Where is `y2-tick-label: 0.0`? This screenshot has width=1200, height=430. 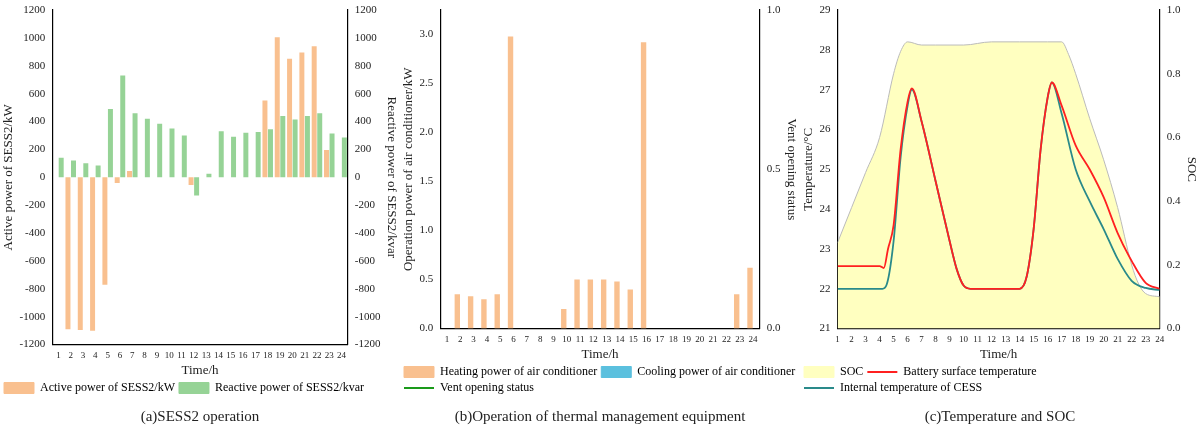 y2-tick-label: 0.0 is located at coordinates (1173, 327).